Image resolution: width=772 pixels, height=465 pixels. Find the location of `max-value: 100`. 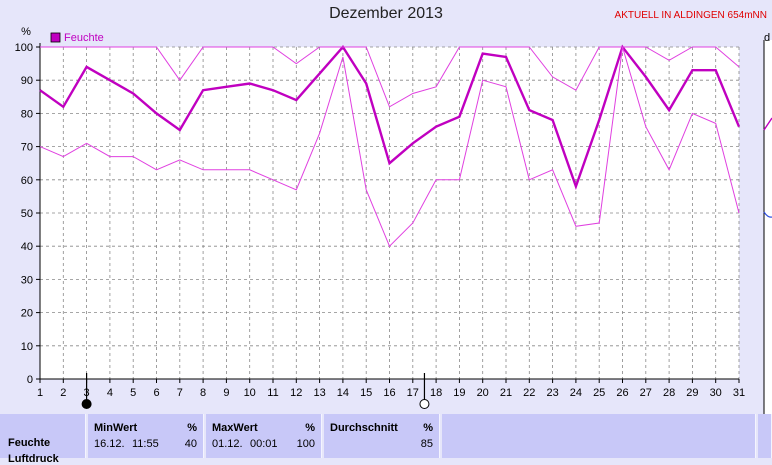

max-value: 100 is located at coordinates (305, 444).